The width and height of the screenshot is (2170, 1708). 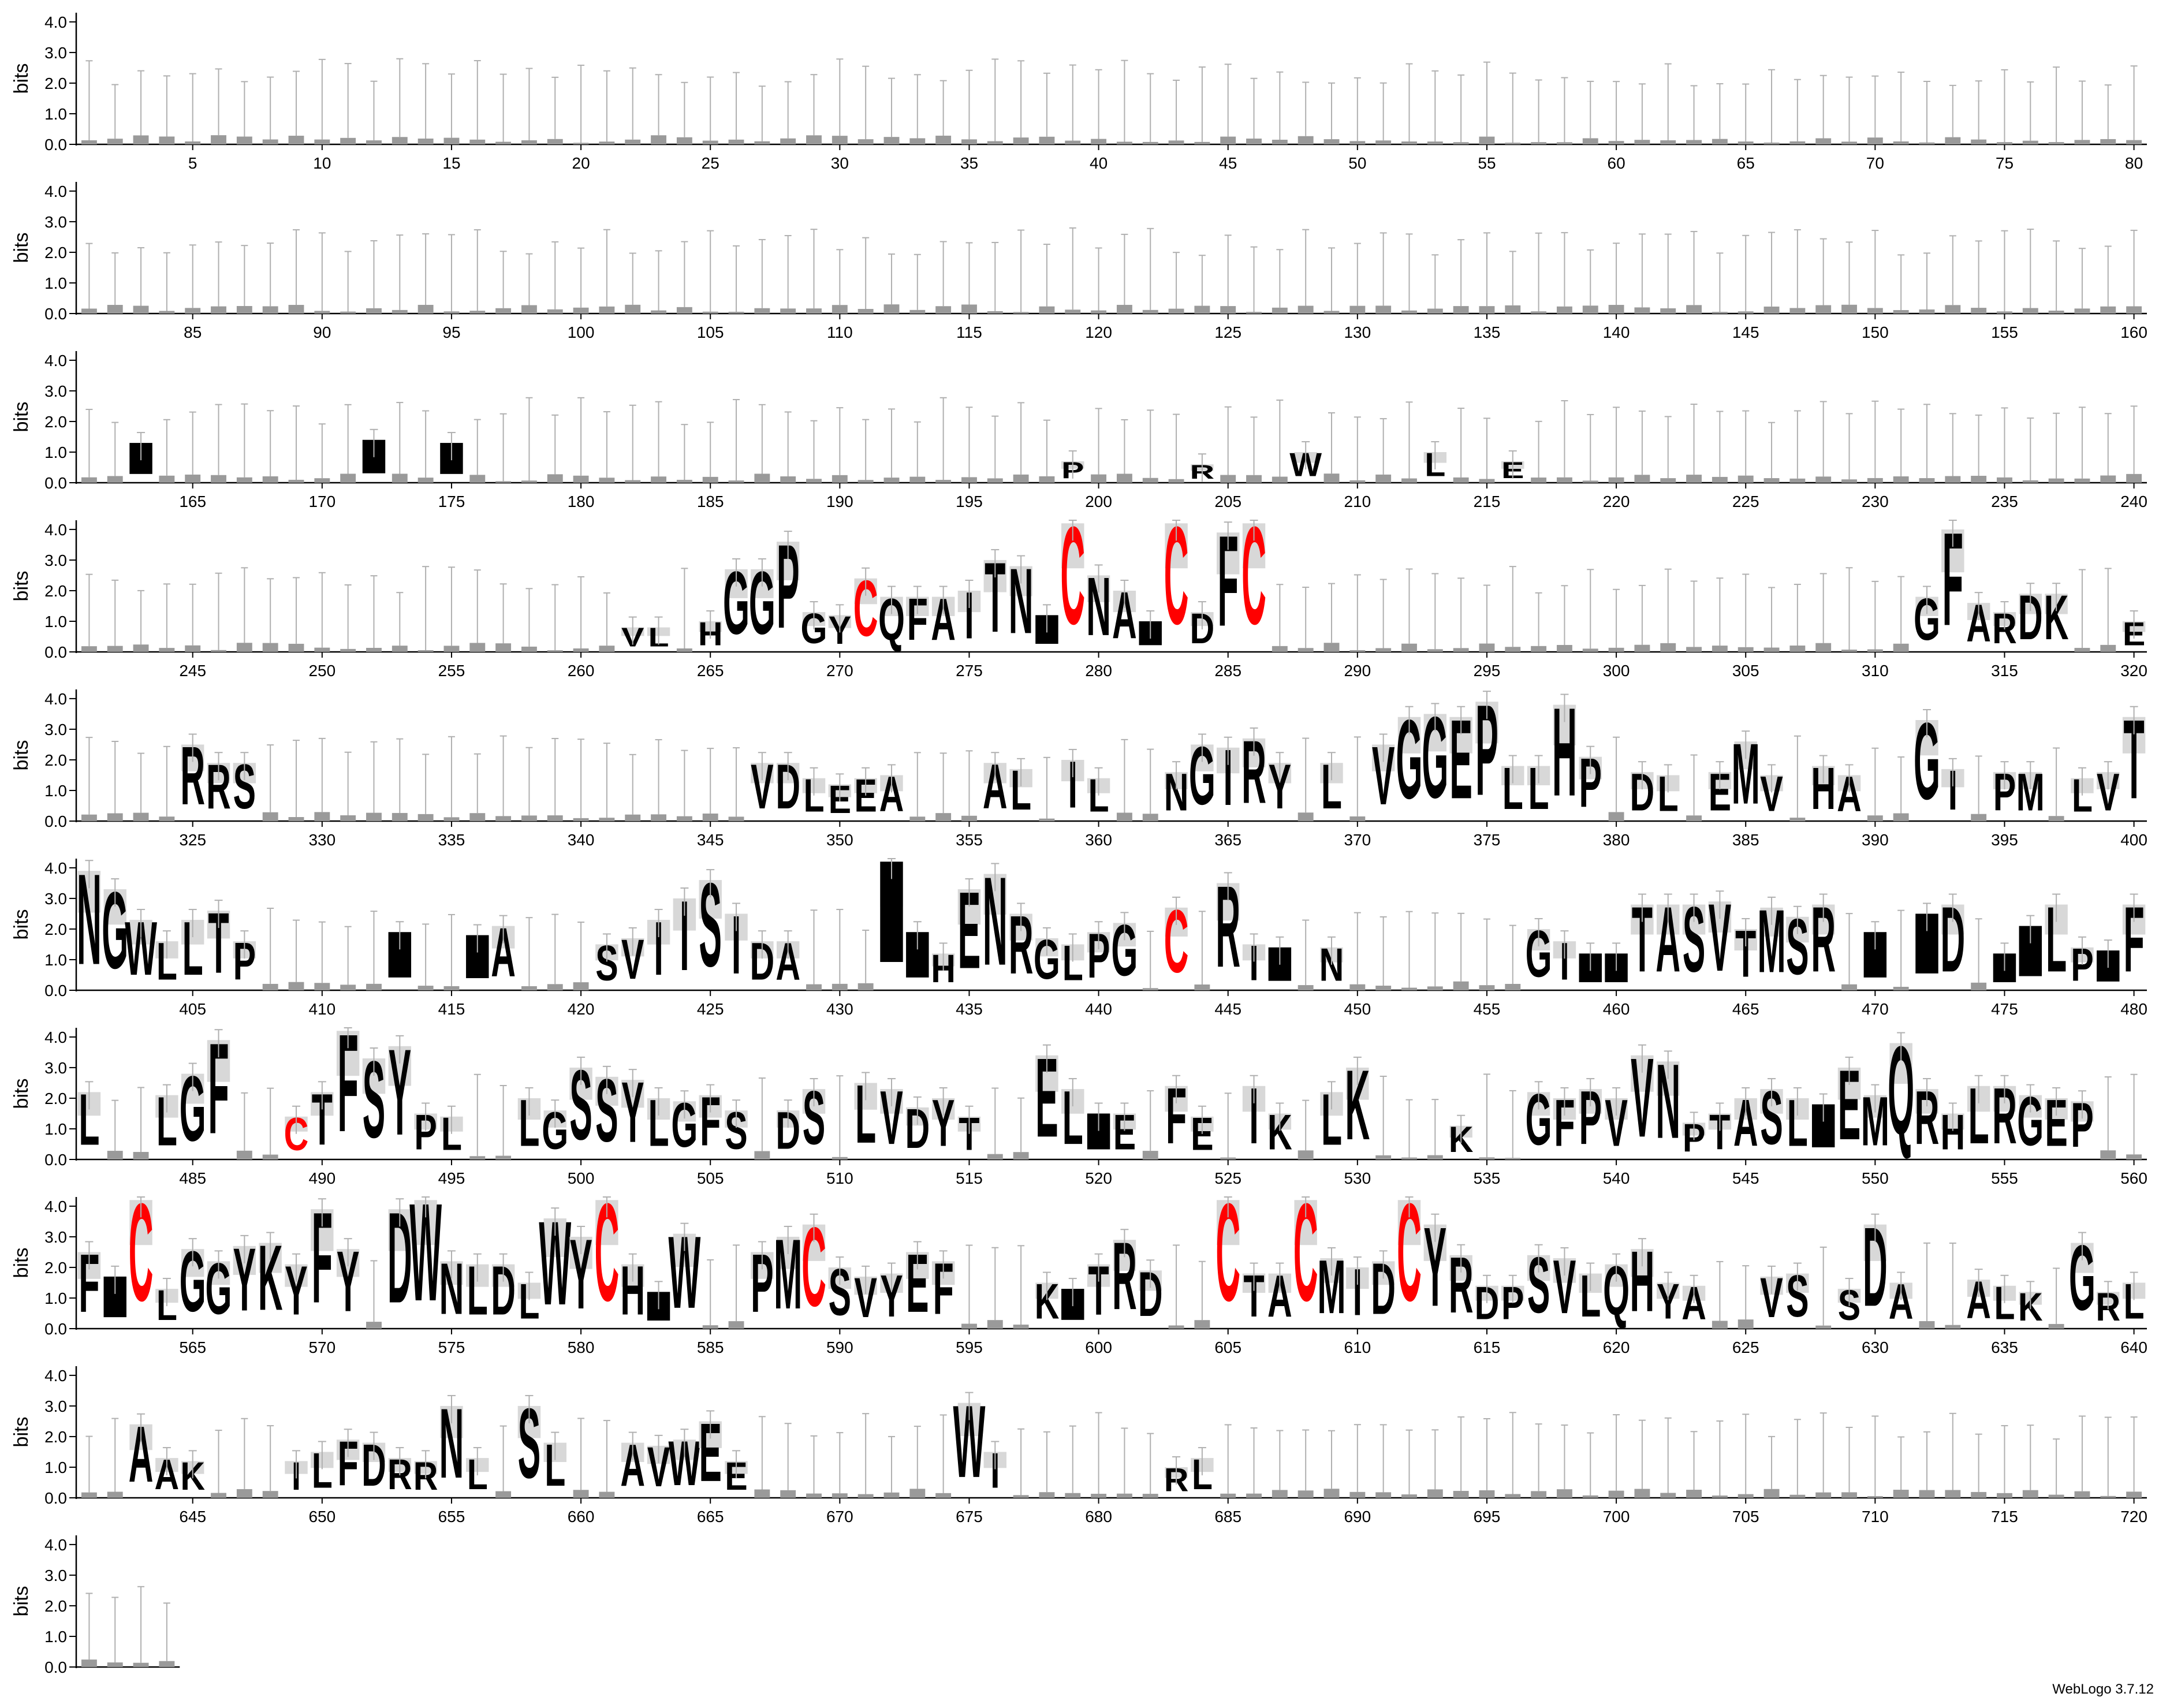 I want to click on x-tick-label: 700, so click(x=1617, y=1517).